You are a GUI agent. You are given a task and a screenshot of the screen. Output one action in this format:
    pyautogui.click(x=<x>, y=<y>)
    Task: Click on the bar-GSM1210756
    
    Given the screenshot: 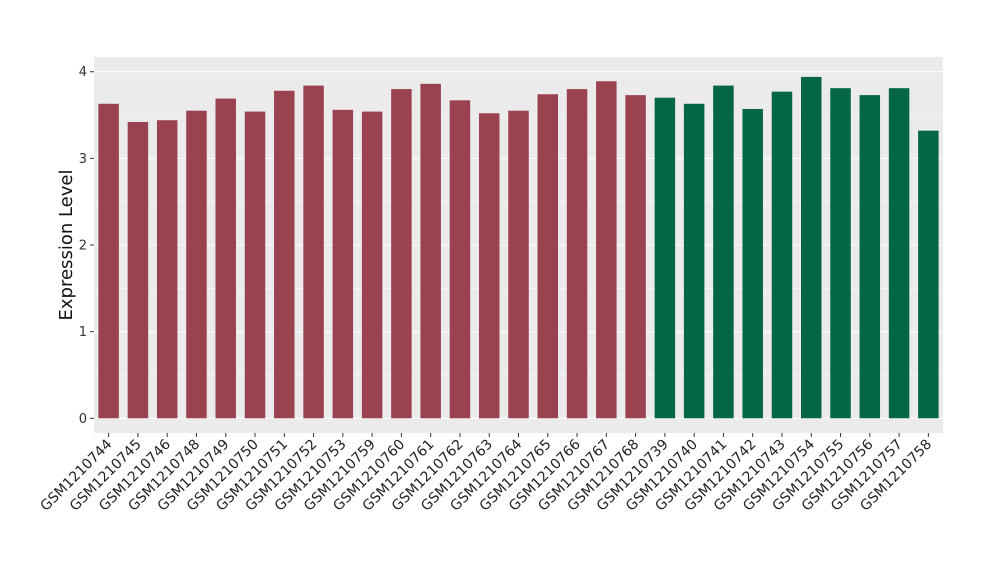 What is the action you would take?
    pyautogui.click(x=870, y=257)
    